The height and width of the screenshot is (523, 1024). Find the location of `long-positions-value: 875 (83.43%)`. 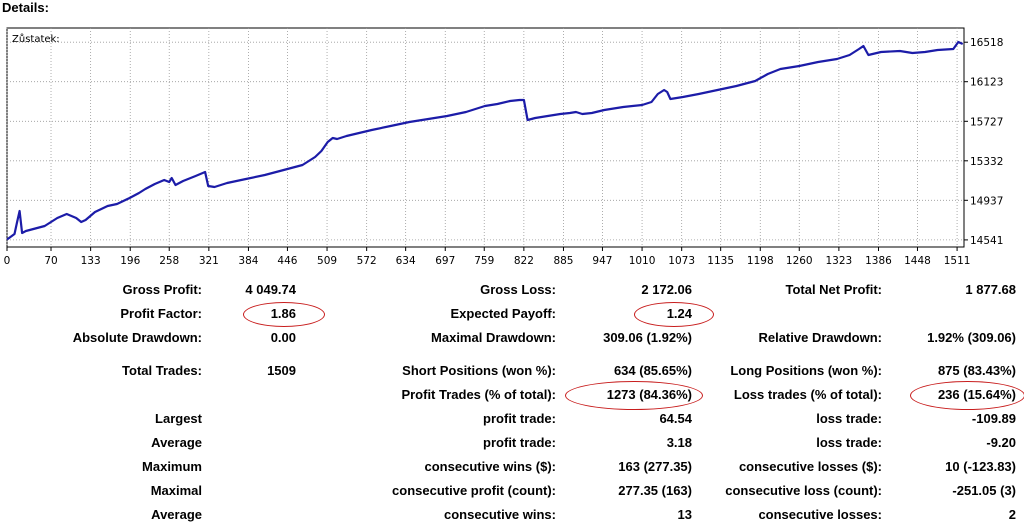

long-positions-value: 875 (83.43%) is located at coordinates (976, 370).